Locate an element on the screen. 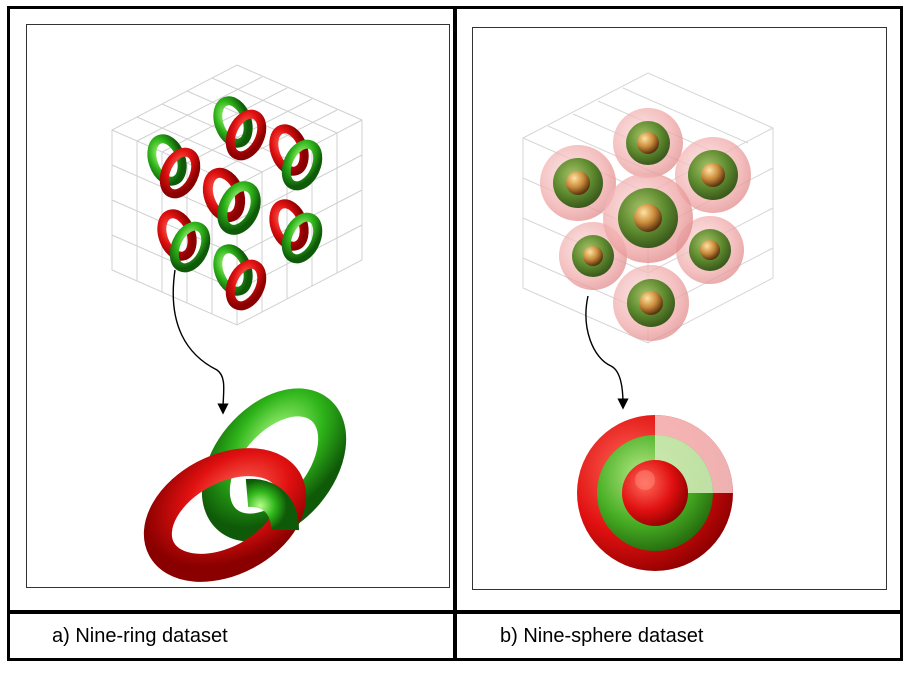 The image size is (914, 673). caption-nine-sphere: b) Nine-sphere dataset is located at coordinates (602, 636).